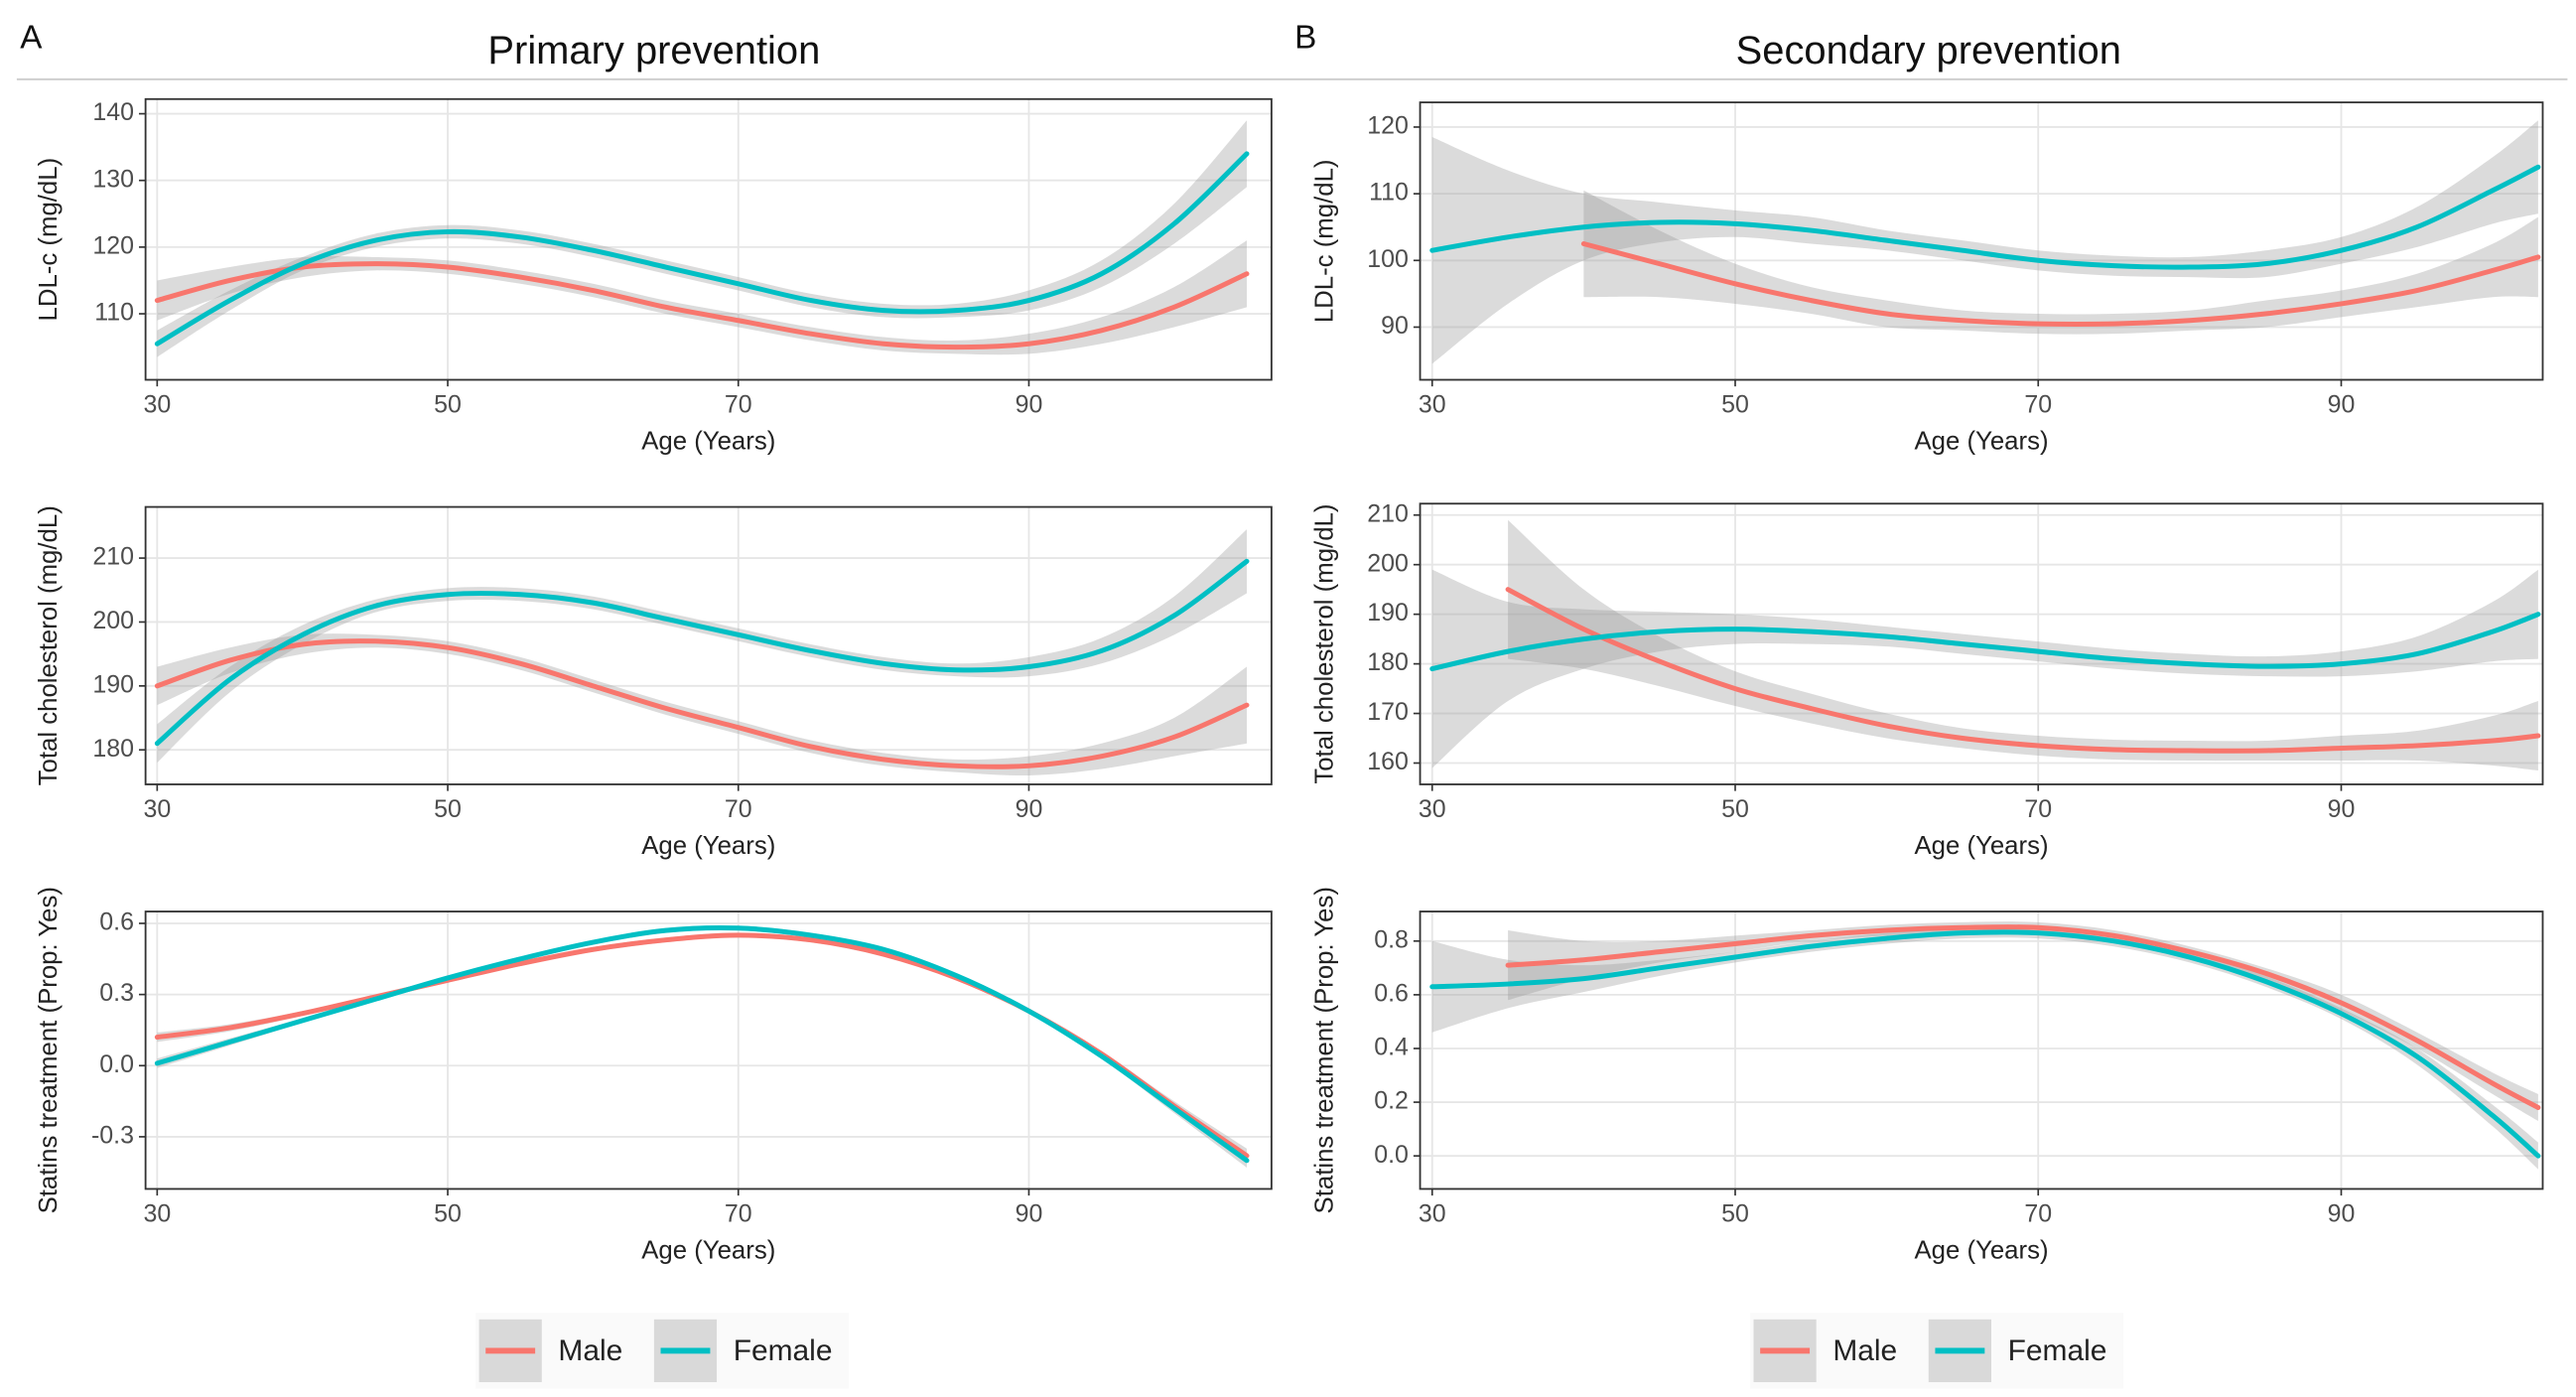 Image resolution: width=2576 pixels, height=1397 pixels. Describe the element at coordinates (1388, 761) in the screenshot. I see `y-tick-label: 160` at that location.